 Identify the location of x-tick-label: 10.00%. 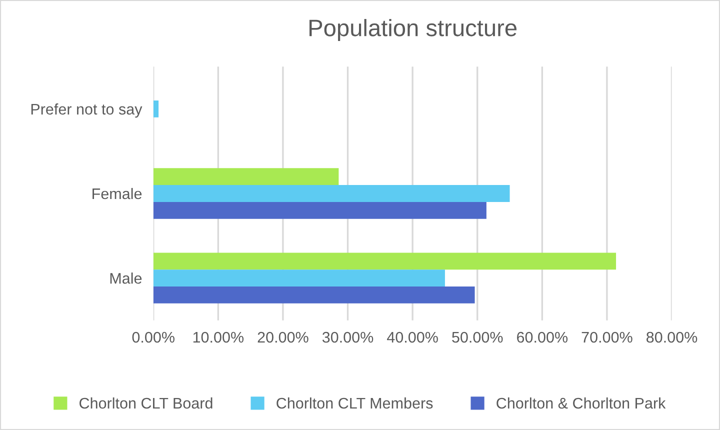
(218, 337).